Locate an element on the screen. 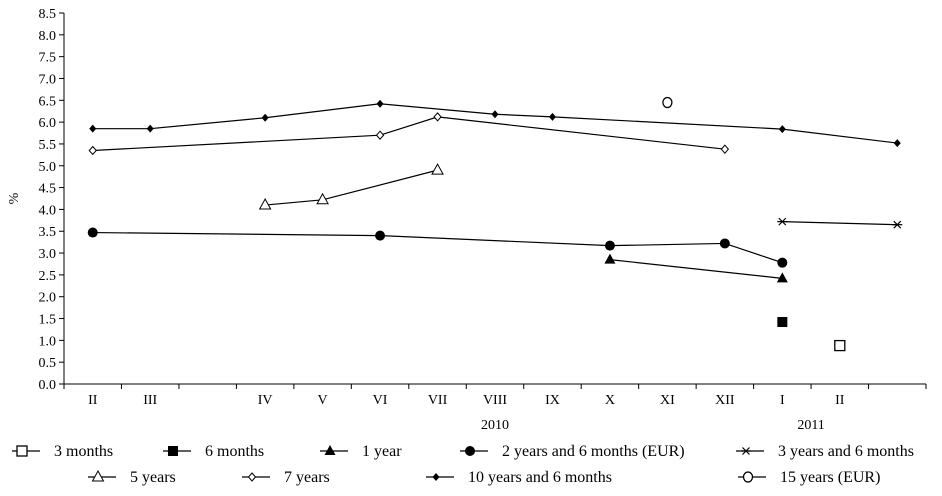  x-tick-label: VIII is located at coordinates (495, 400).